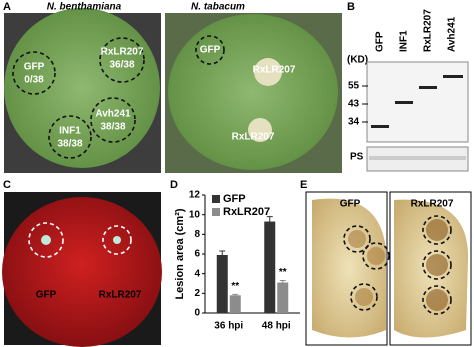 The width and height of the screenshot is (474, 347). Describe the element at coordinates (84, 7) in the screenshot. I see `photo-title: N. benthamiana` at that location.